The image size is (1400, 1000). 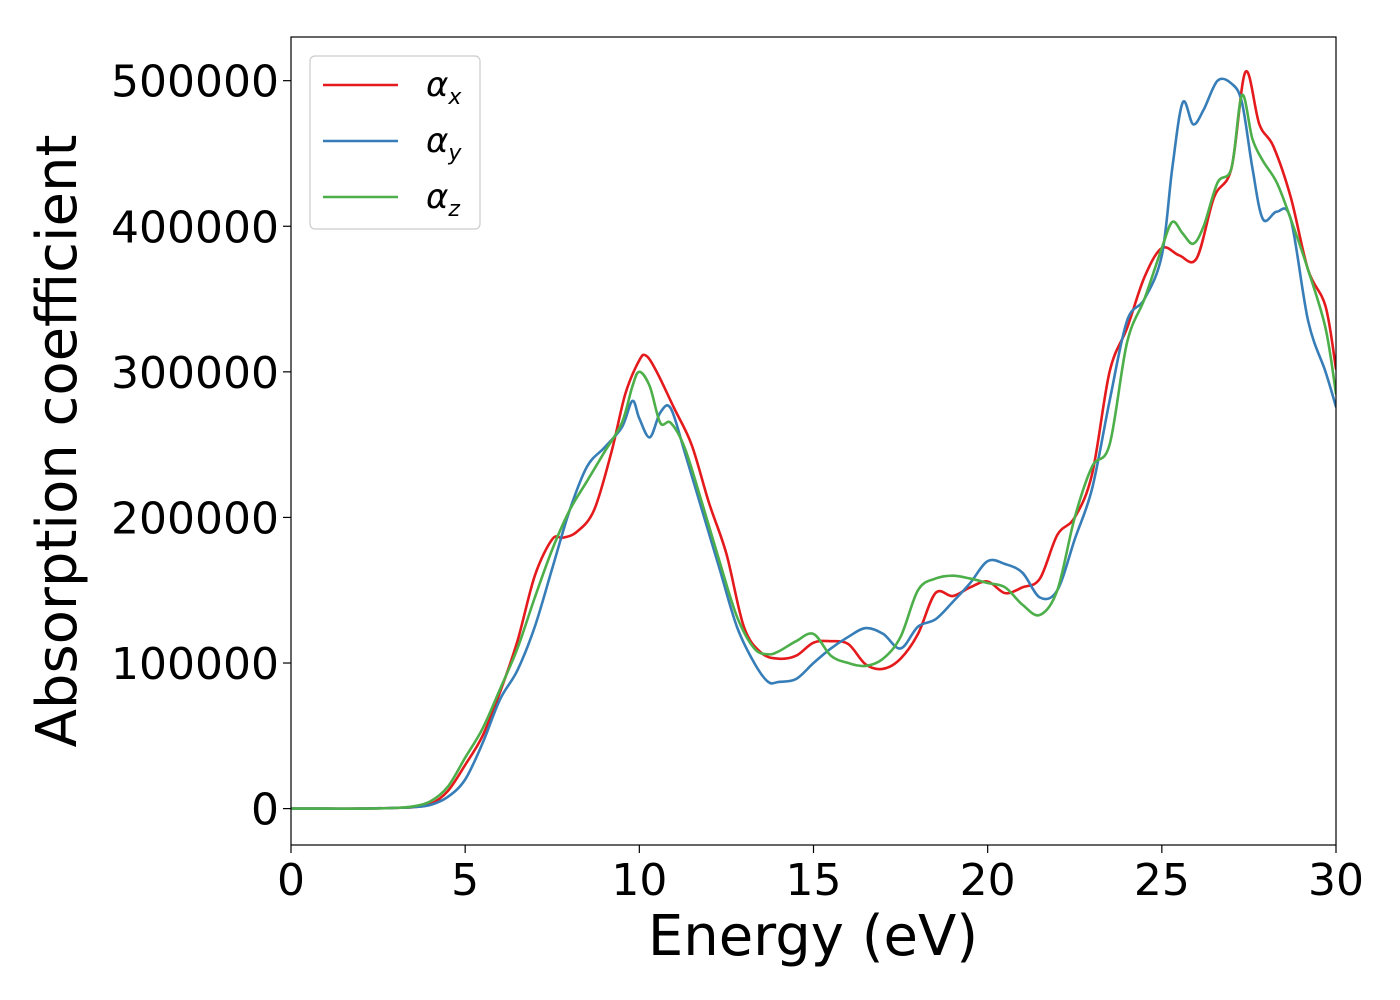 I want to click on y-tick-label: 300000, so click(x=195, y=373).